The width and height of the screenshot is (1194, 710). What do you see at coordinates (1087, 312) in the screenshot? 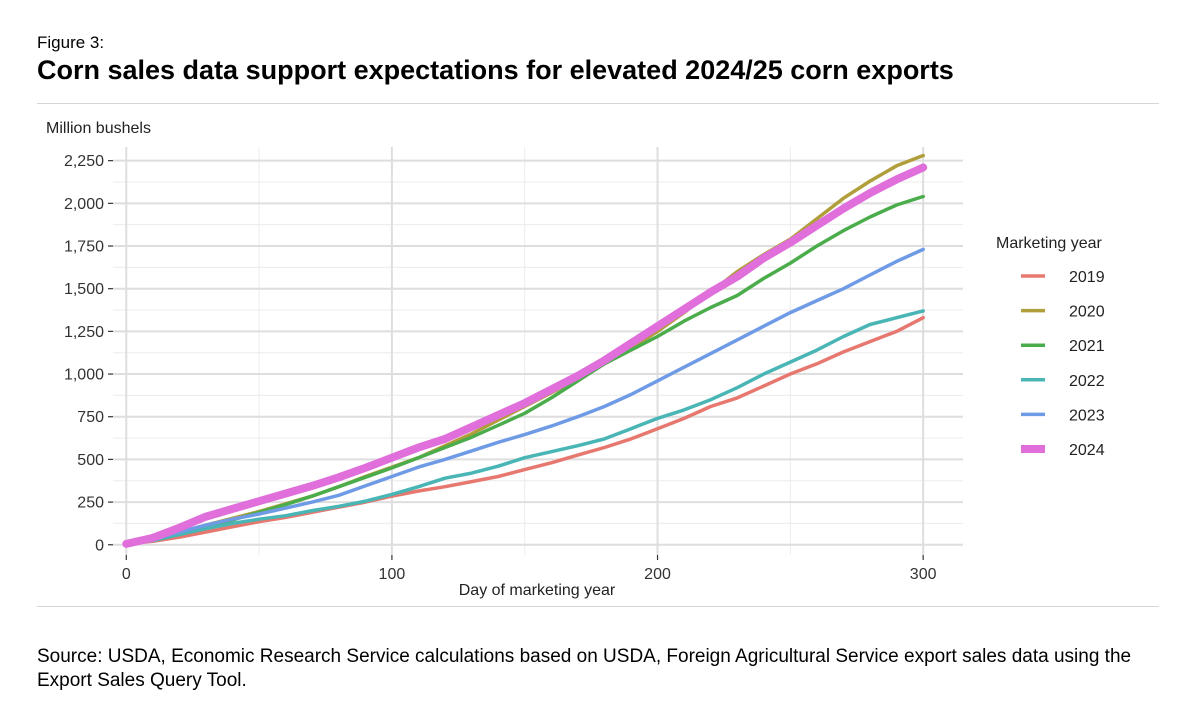
I see `legend-label-2020: 2020` at bounding box center [1087, 312].